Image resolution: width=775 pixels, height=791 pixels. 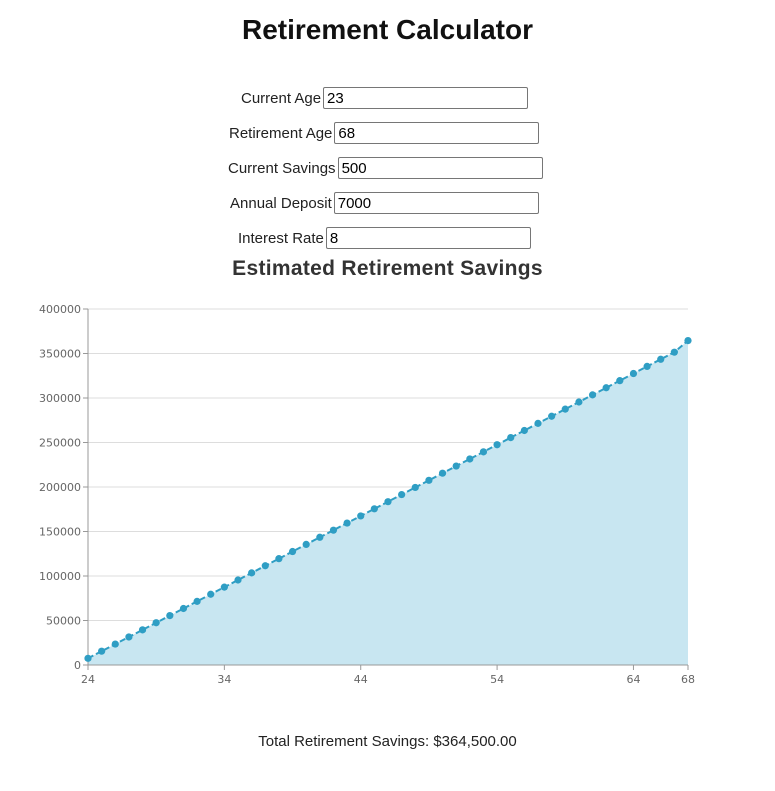 What do you see at coordinates (282, 168) in the screenshot?
I see `current-savings-label: Current Savings` at bounding box center [282, 168].